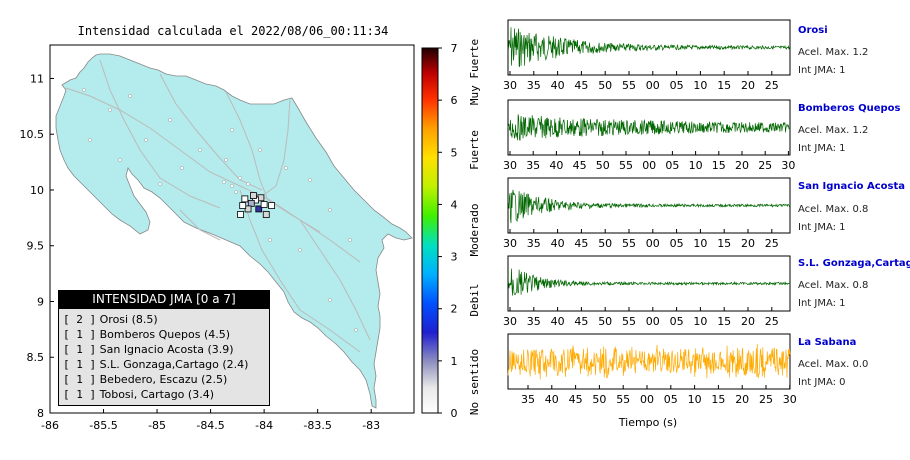 This screenshot has width=910, height=460. I want to click on map-ytick-label: 11, so click(37, 78).